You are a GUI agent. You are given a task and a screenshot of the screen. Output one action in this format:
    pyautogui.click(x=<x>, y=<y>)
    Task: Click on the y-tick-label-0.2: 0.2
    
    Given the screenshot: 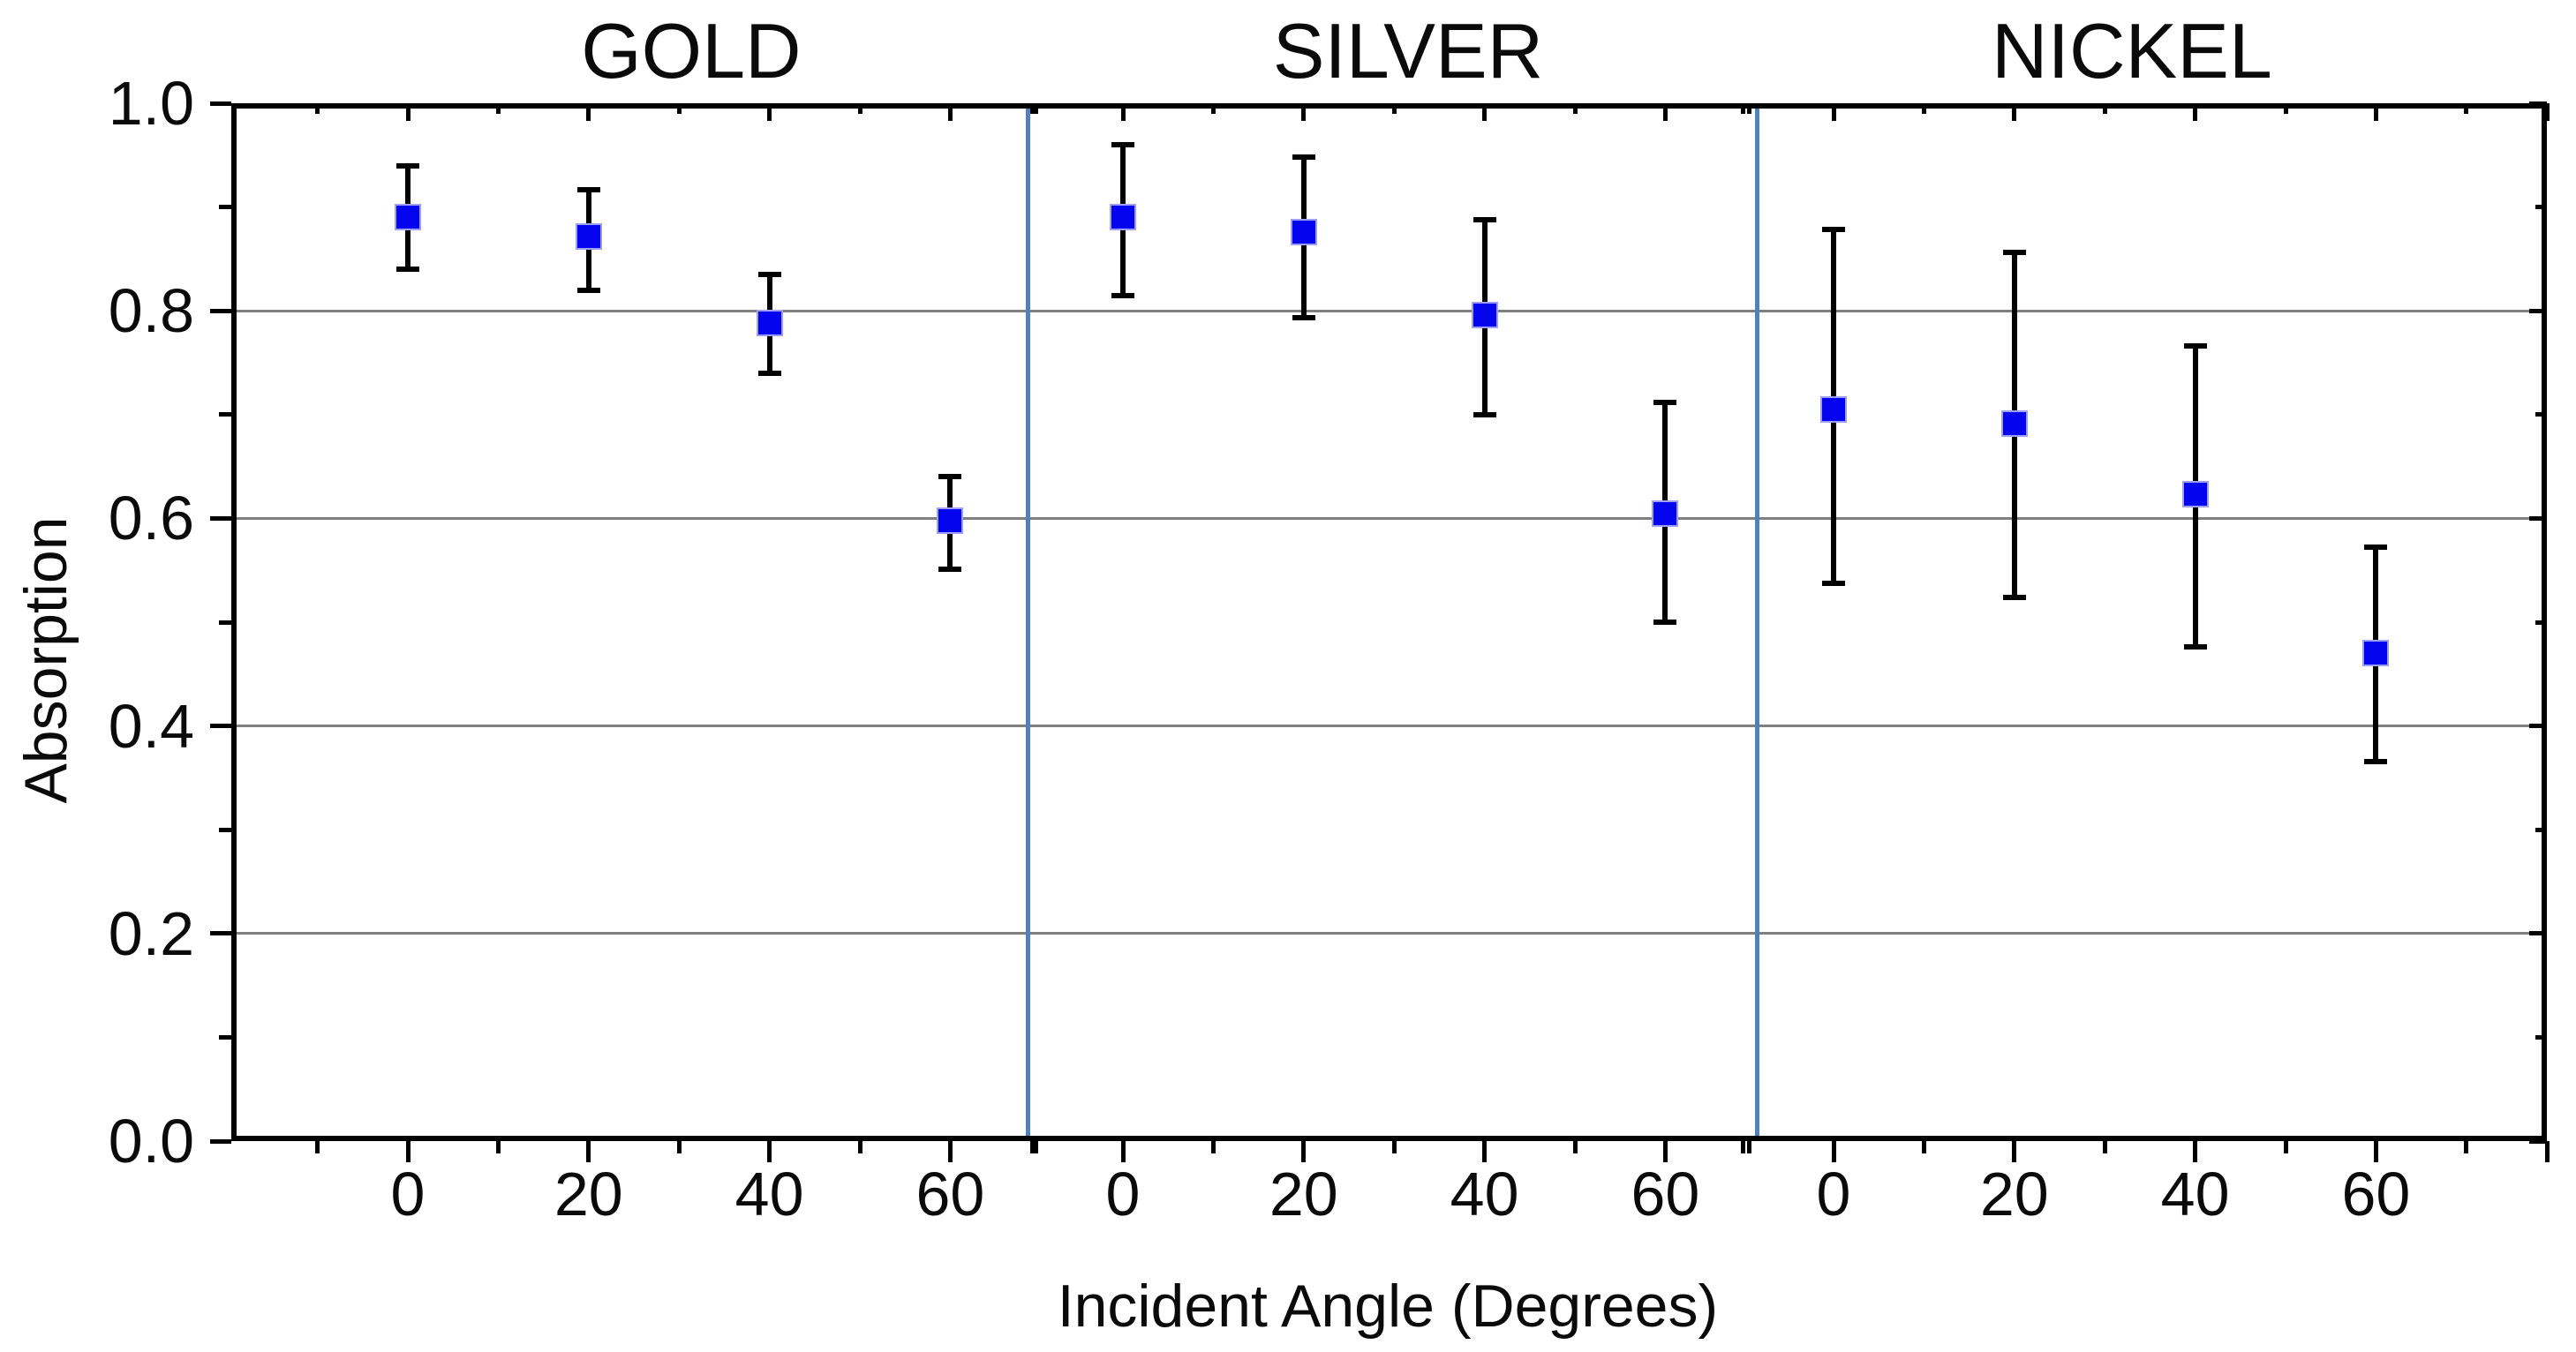 What is the action you would take?
    pyautogui.click(x=151, y=933)
    